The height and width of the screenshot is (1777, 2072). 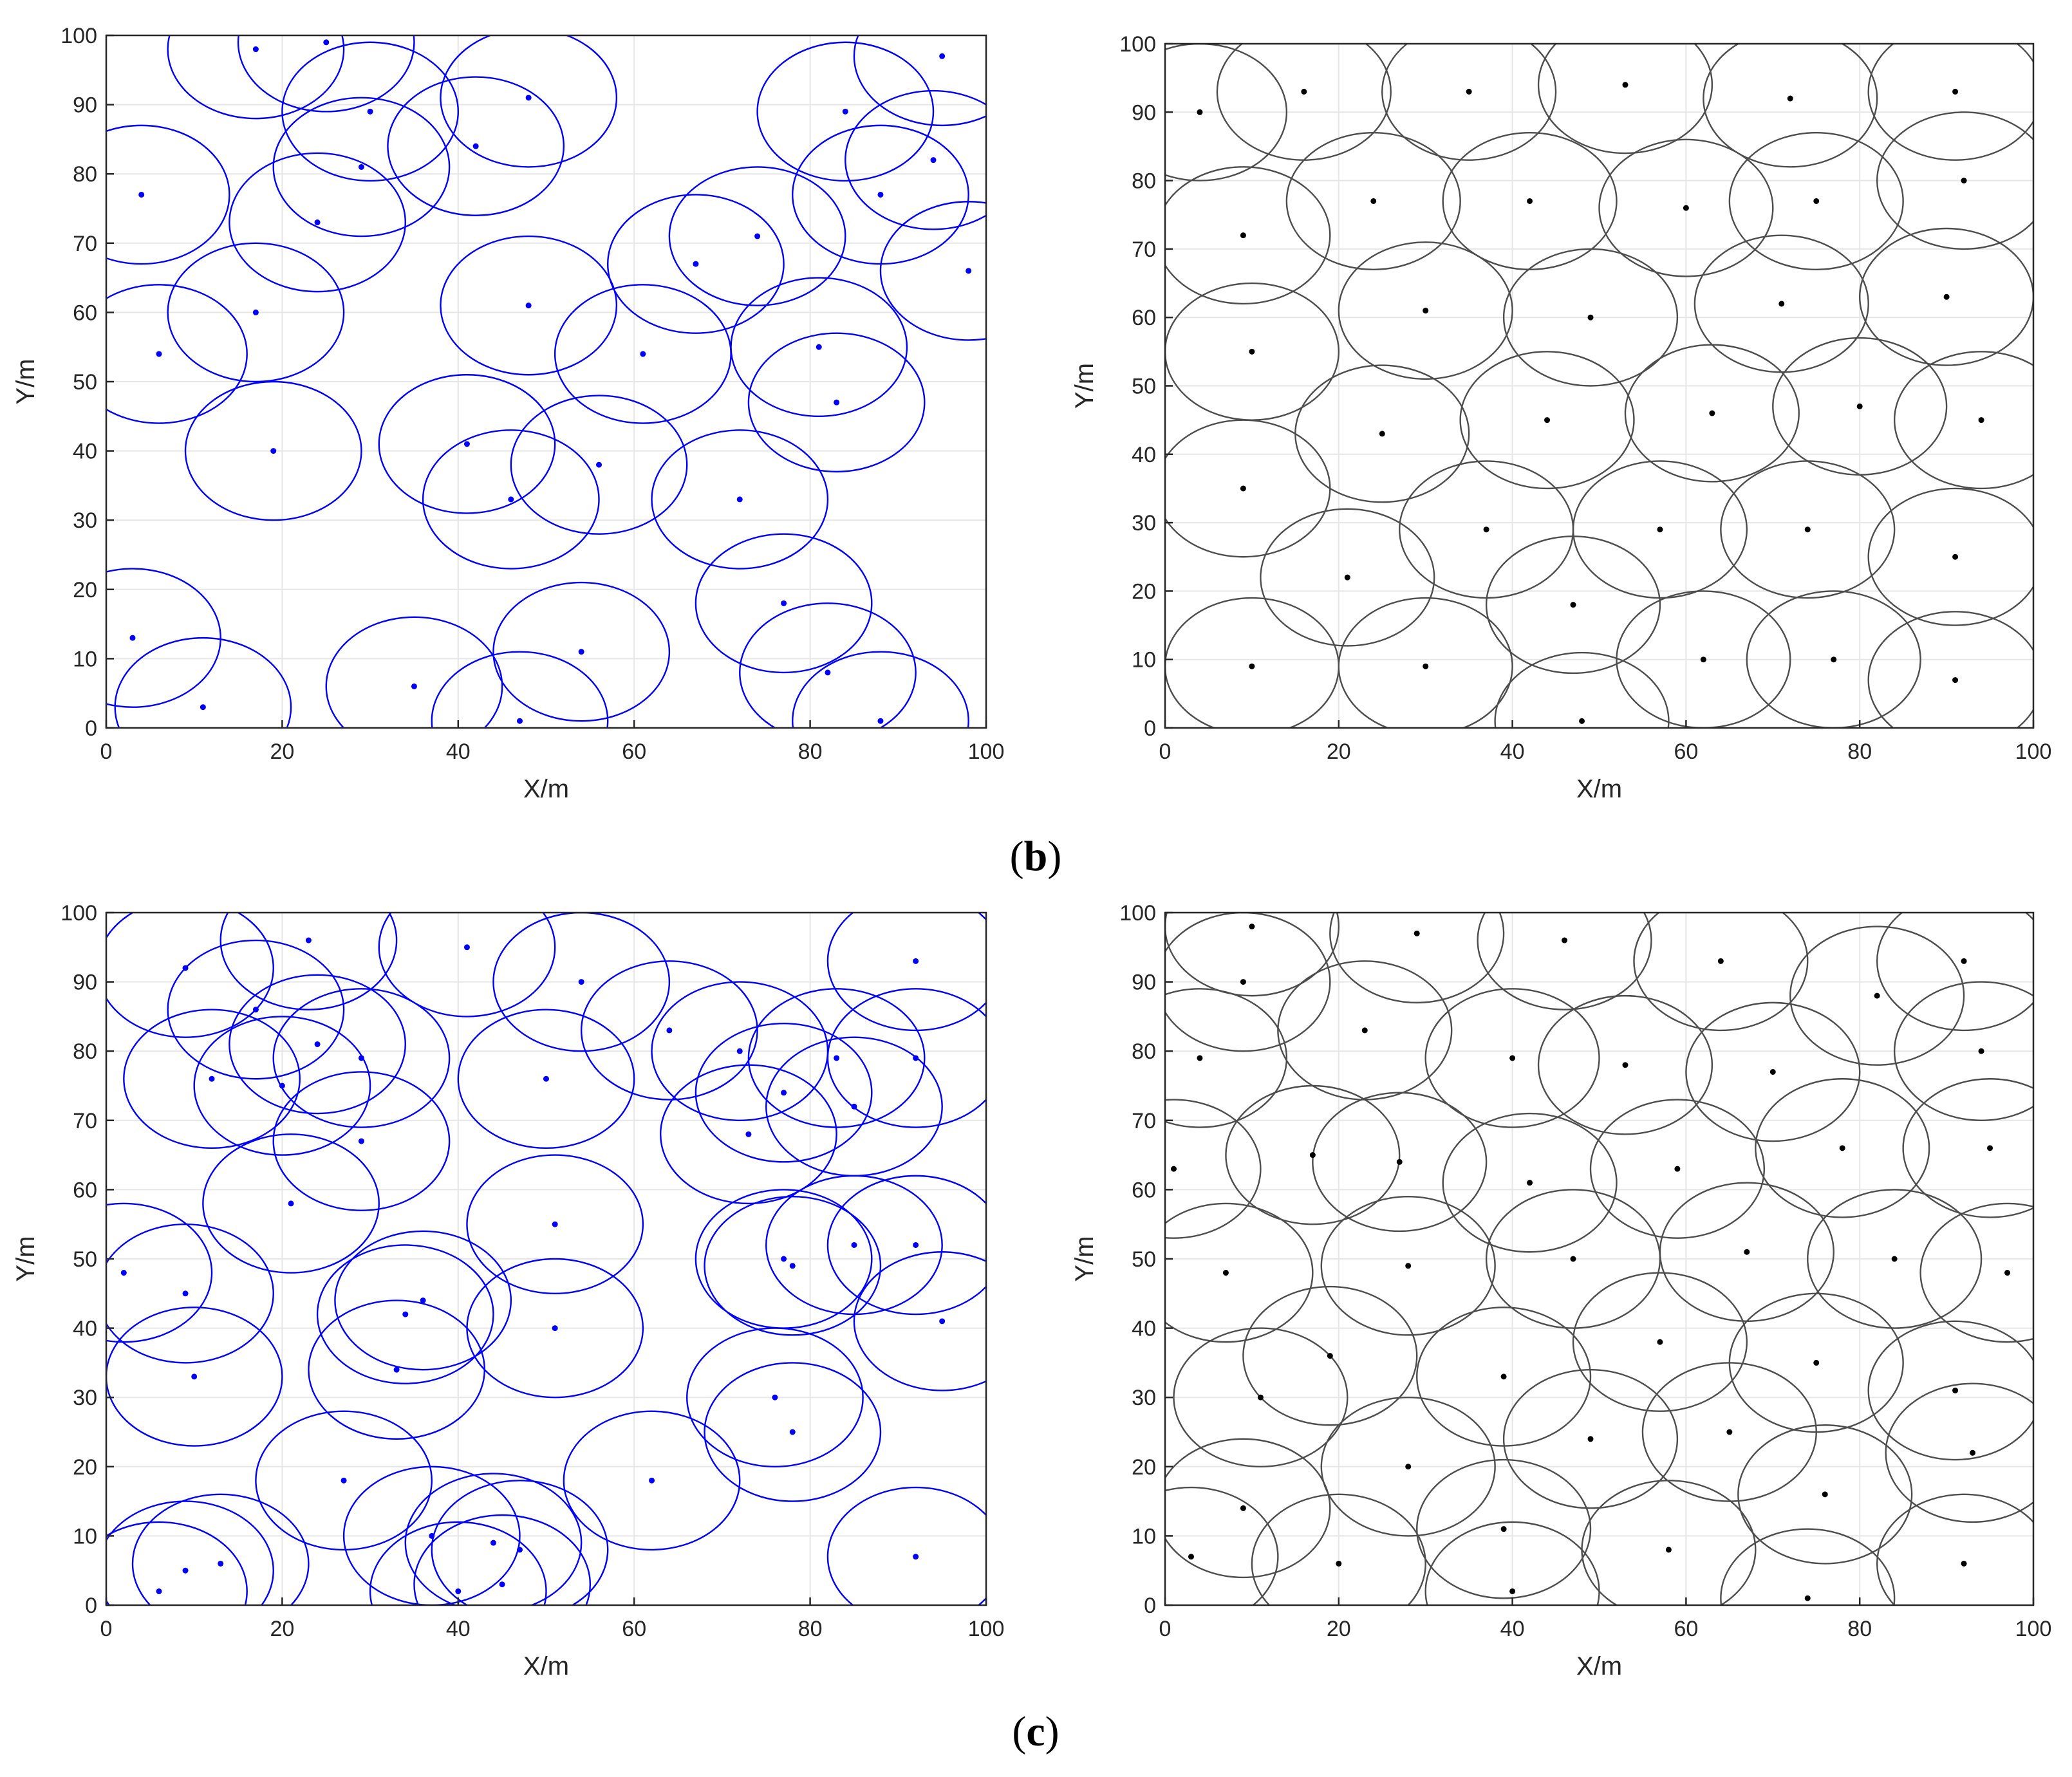 I want to click on b-right-x-axis-label: X/m, so click(x=1599, y=789).